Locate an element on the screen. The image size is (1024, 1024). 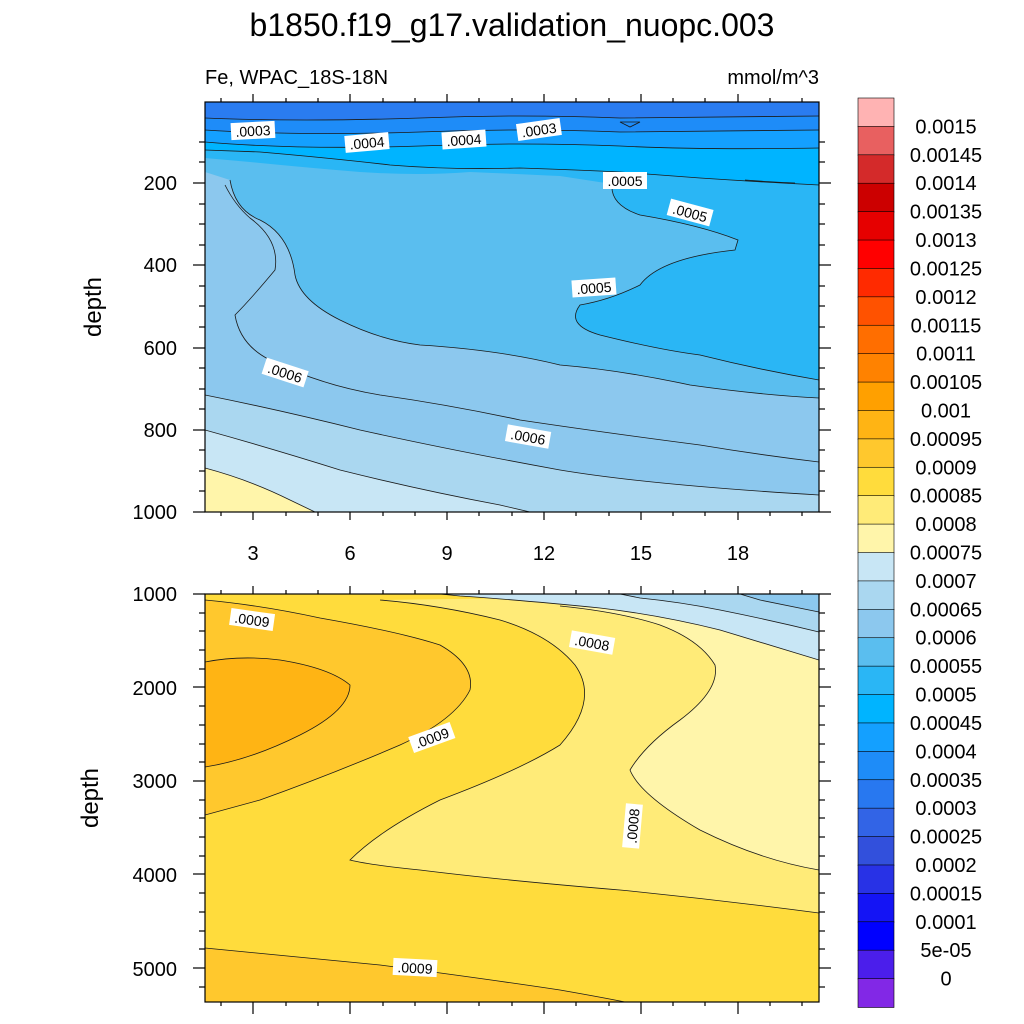
colorbar-level-label: 0.0008 is located at coordinates (945, 525).